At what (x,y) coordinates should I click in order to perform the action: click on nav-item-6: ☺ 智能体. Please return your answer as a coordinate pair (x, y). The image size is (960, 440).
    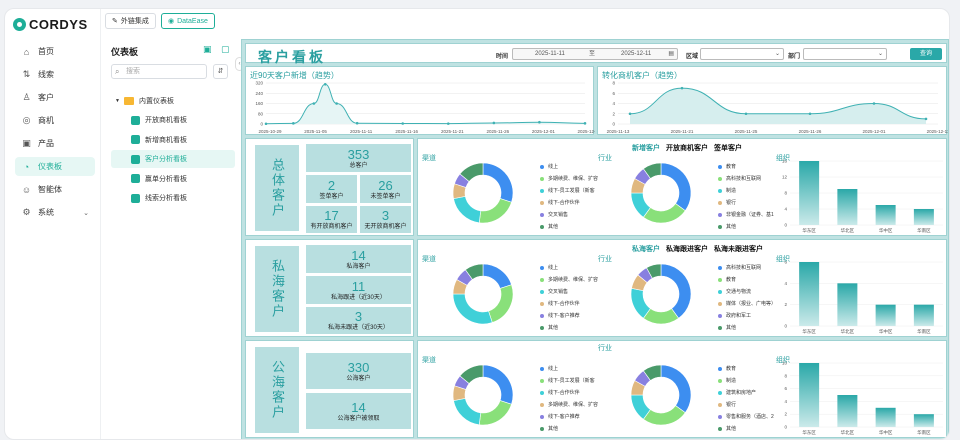
    Looking at the image, I should click on (55, 189).